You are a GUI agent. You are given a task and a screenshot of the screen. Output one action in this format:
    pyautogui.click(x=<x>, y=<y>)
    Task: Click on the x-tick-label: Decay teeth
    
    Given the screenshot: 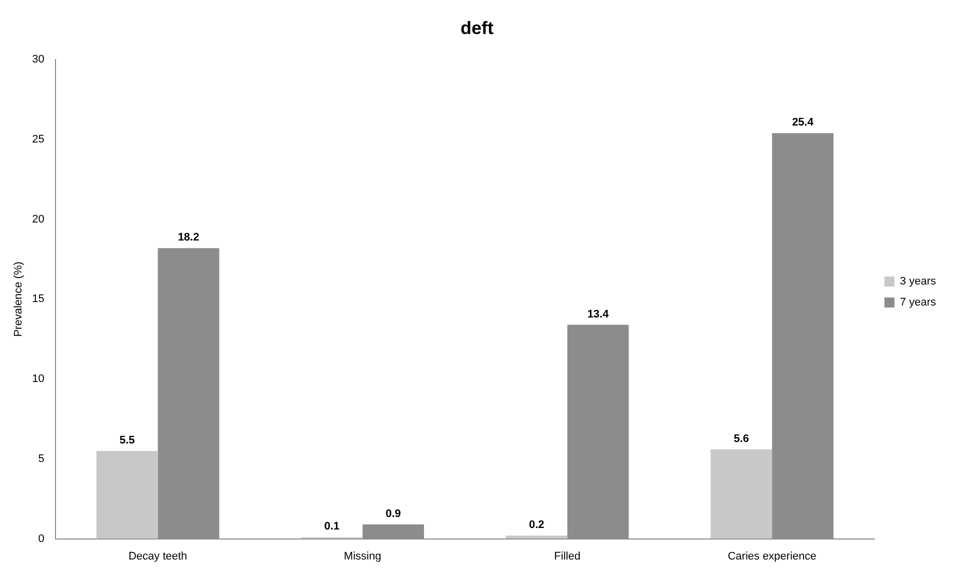 What is the action you would take?
    pyautogui.click(x=158, y=556)
    